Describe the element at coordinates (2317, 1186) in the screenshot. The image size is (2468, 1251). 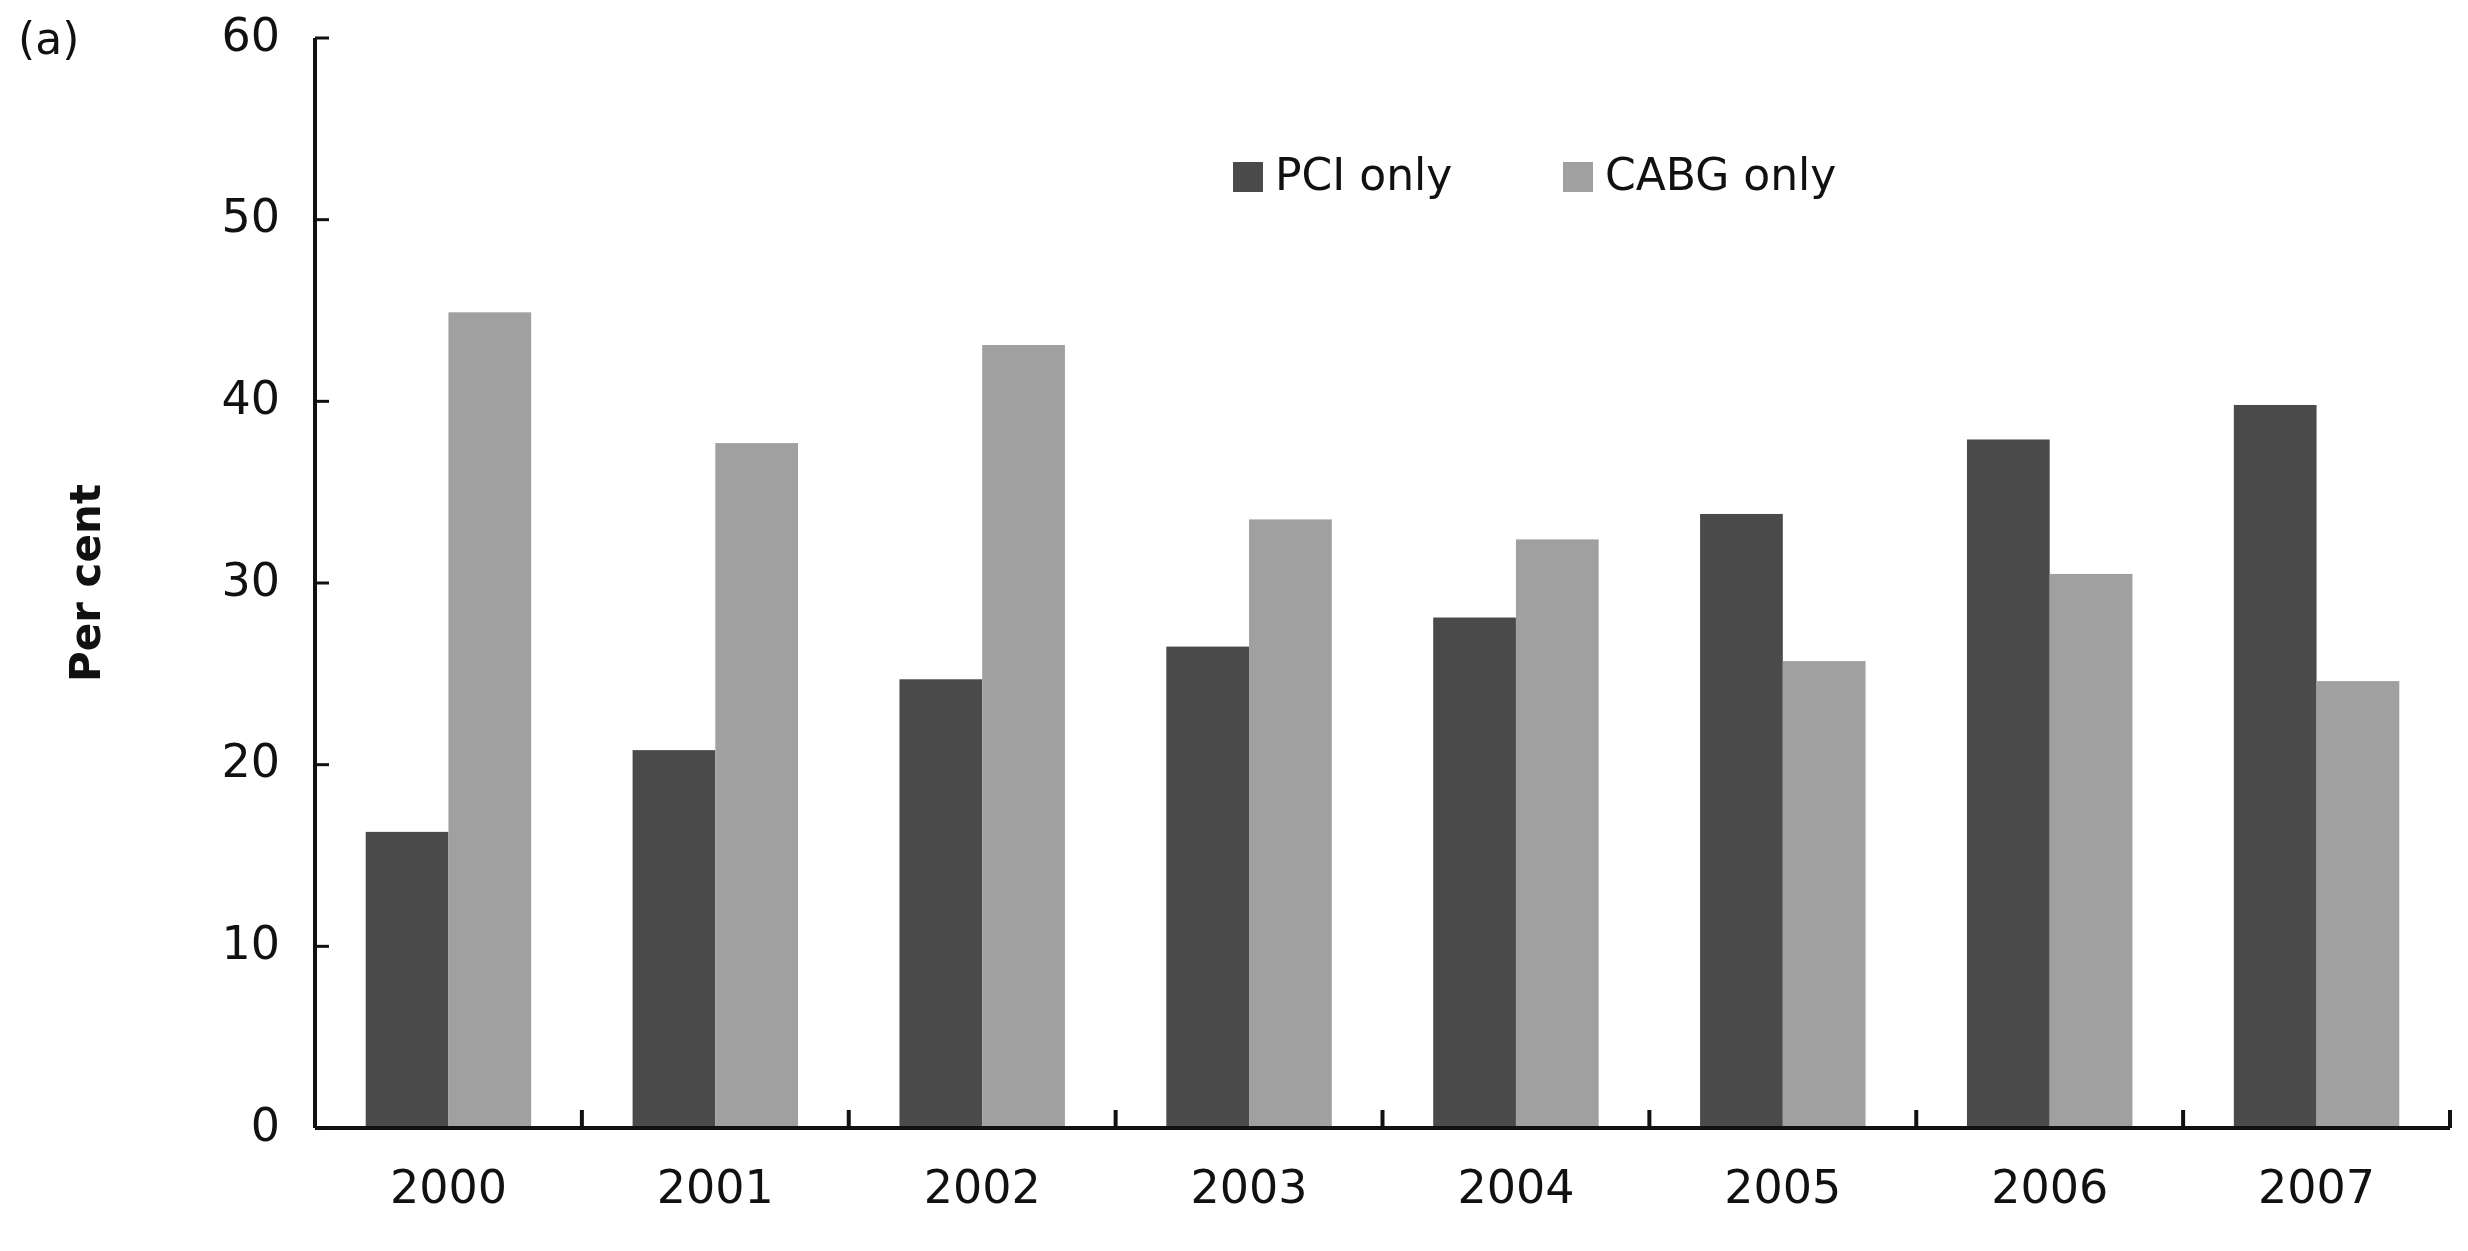
I see `x-tick-label: 2007` at that location.